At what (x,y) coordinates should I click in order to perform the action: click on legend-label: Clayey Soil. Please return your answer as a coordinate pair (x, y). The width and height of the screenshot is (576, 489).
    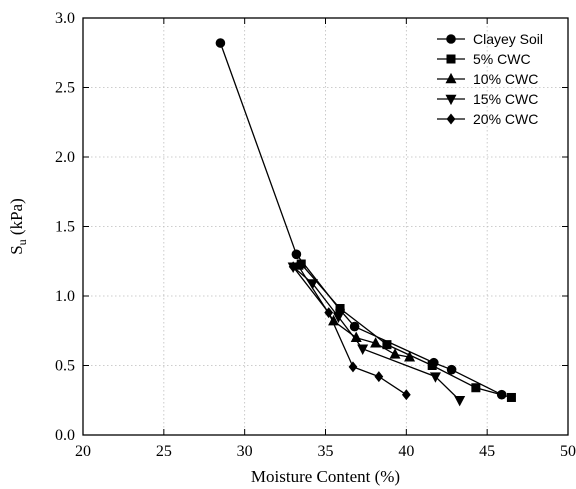
    Looking at the image, I should click on (508, 39).